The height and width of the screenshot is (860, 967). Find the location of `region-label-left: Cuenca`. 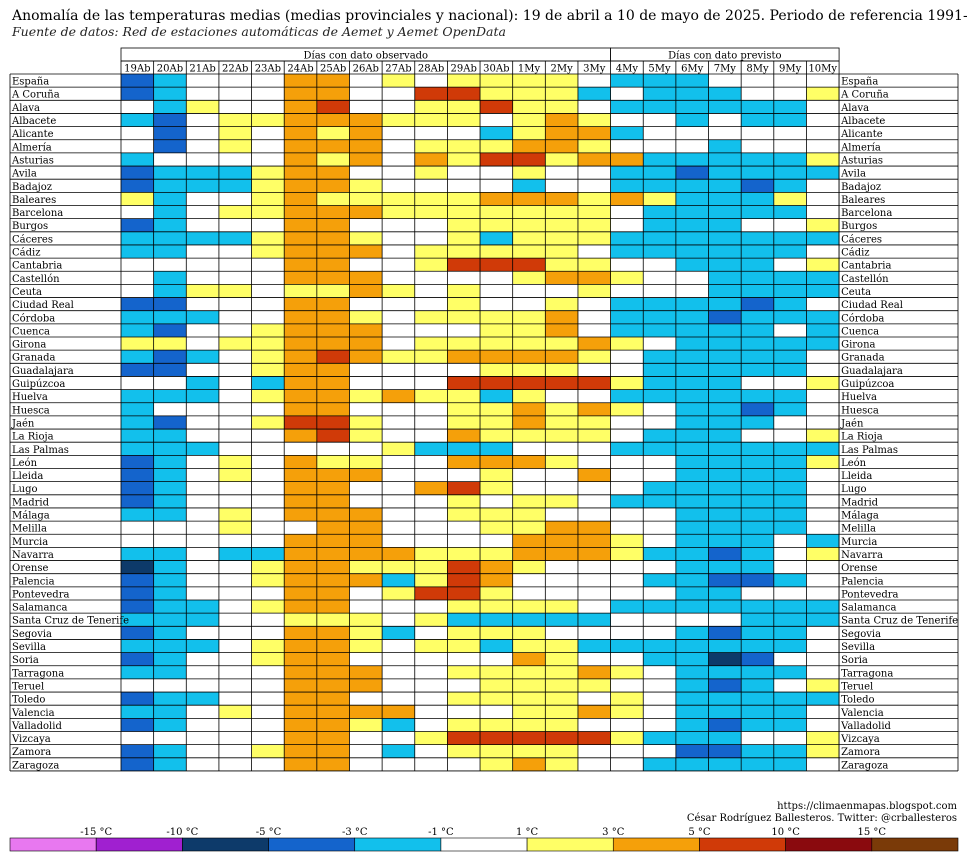

region-label-left: Cuenca is located at coordinates (31, 331).